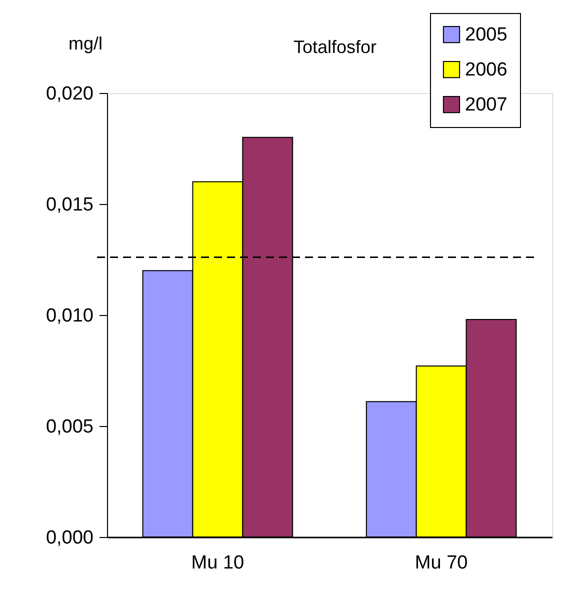 Image resolution: width=563 pixels, height=599 pixels. Describe the element at coordinates (486, 35) in the screenshot. I see `legend-label: 2005` at that location.